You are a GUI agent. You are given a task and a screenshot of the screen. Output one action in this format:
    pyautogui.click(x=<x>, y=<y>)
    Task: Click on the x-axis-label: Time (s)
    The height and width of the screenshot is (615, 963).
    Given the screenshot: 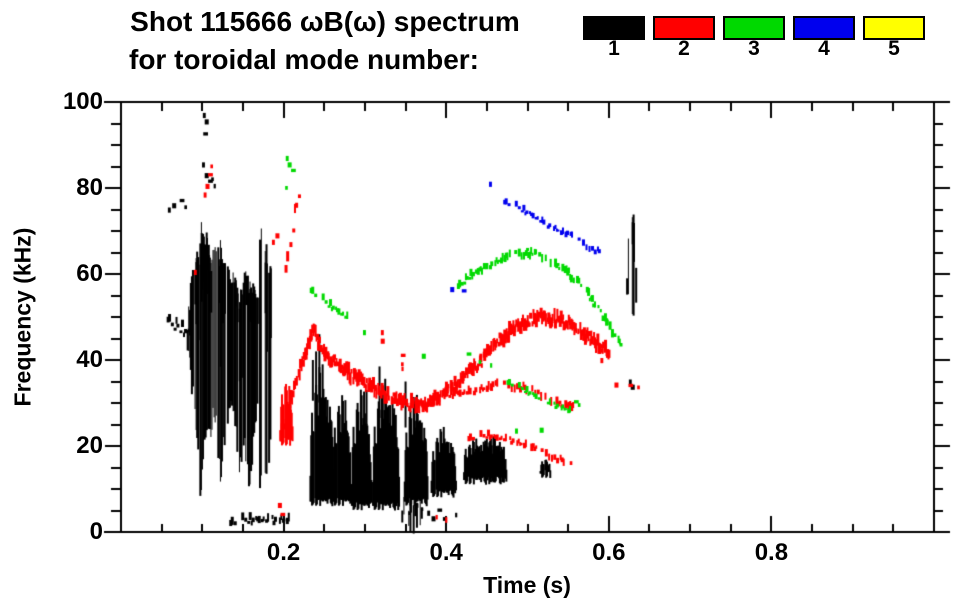 What is the action you would take?
    pyautogui.click(x=527, y=585)
    